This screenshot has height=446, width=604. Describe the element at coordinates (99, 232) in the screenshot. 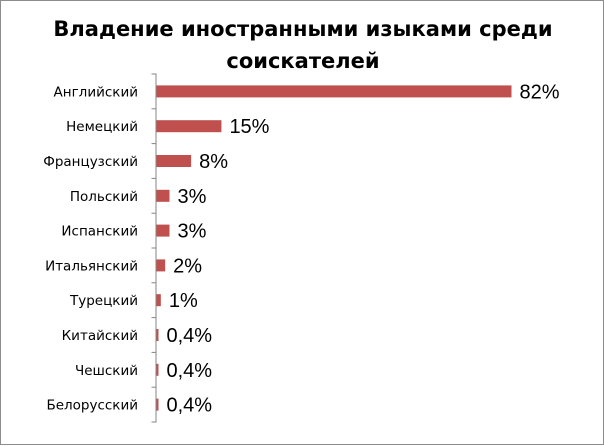

I see `category-label: Испанский` at that location.